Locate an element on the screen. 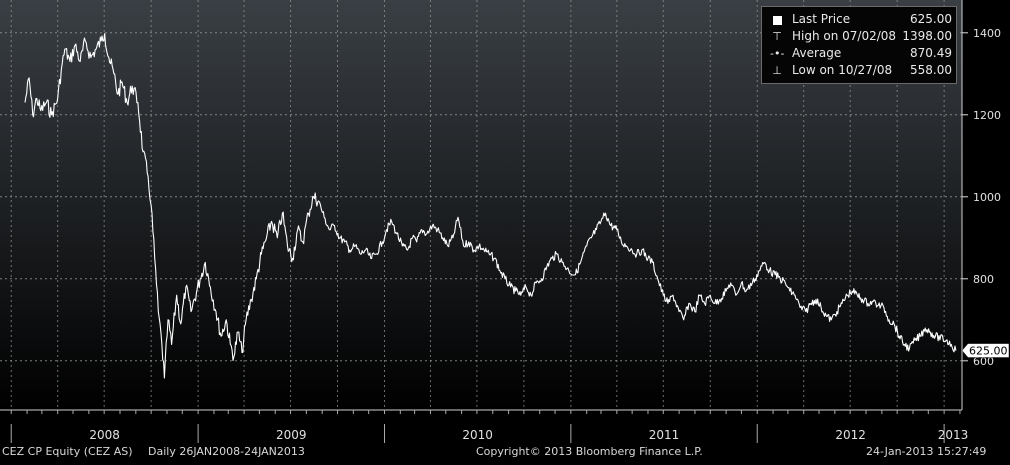  x-tick-label: 2010 is located at coordinates (477, 435).